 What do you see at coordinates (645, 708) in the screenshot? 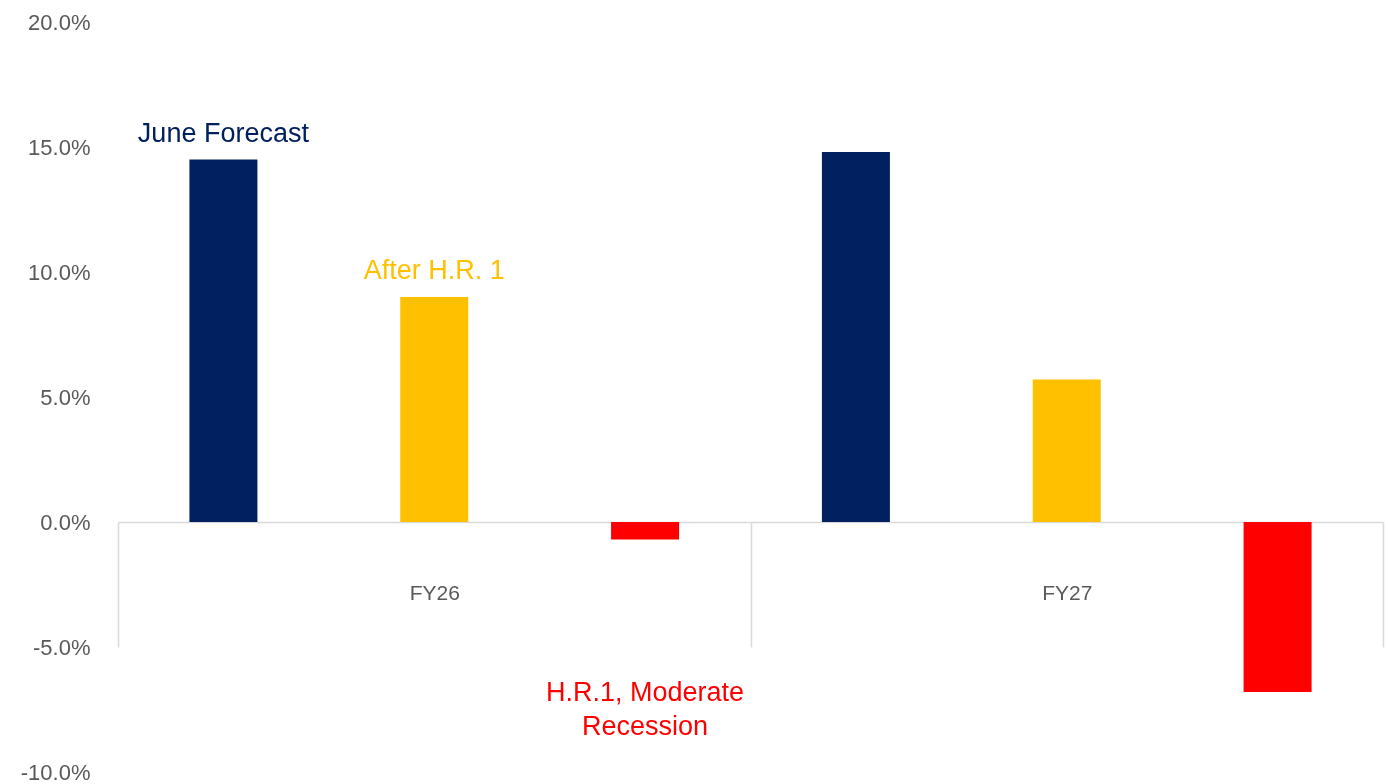
I see `text: H.R.1, Moderate Recession` at bounding box center [645, 708].